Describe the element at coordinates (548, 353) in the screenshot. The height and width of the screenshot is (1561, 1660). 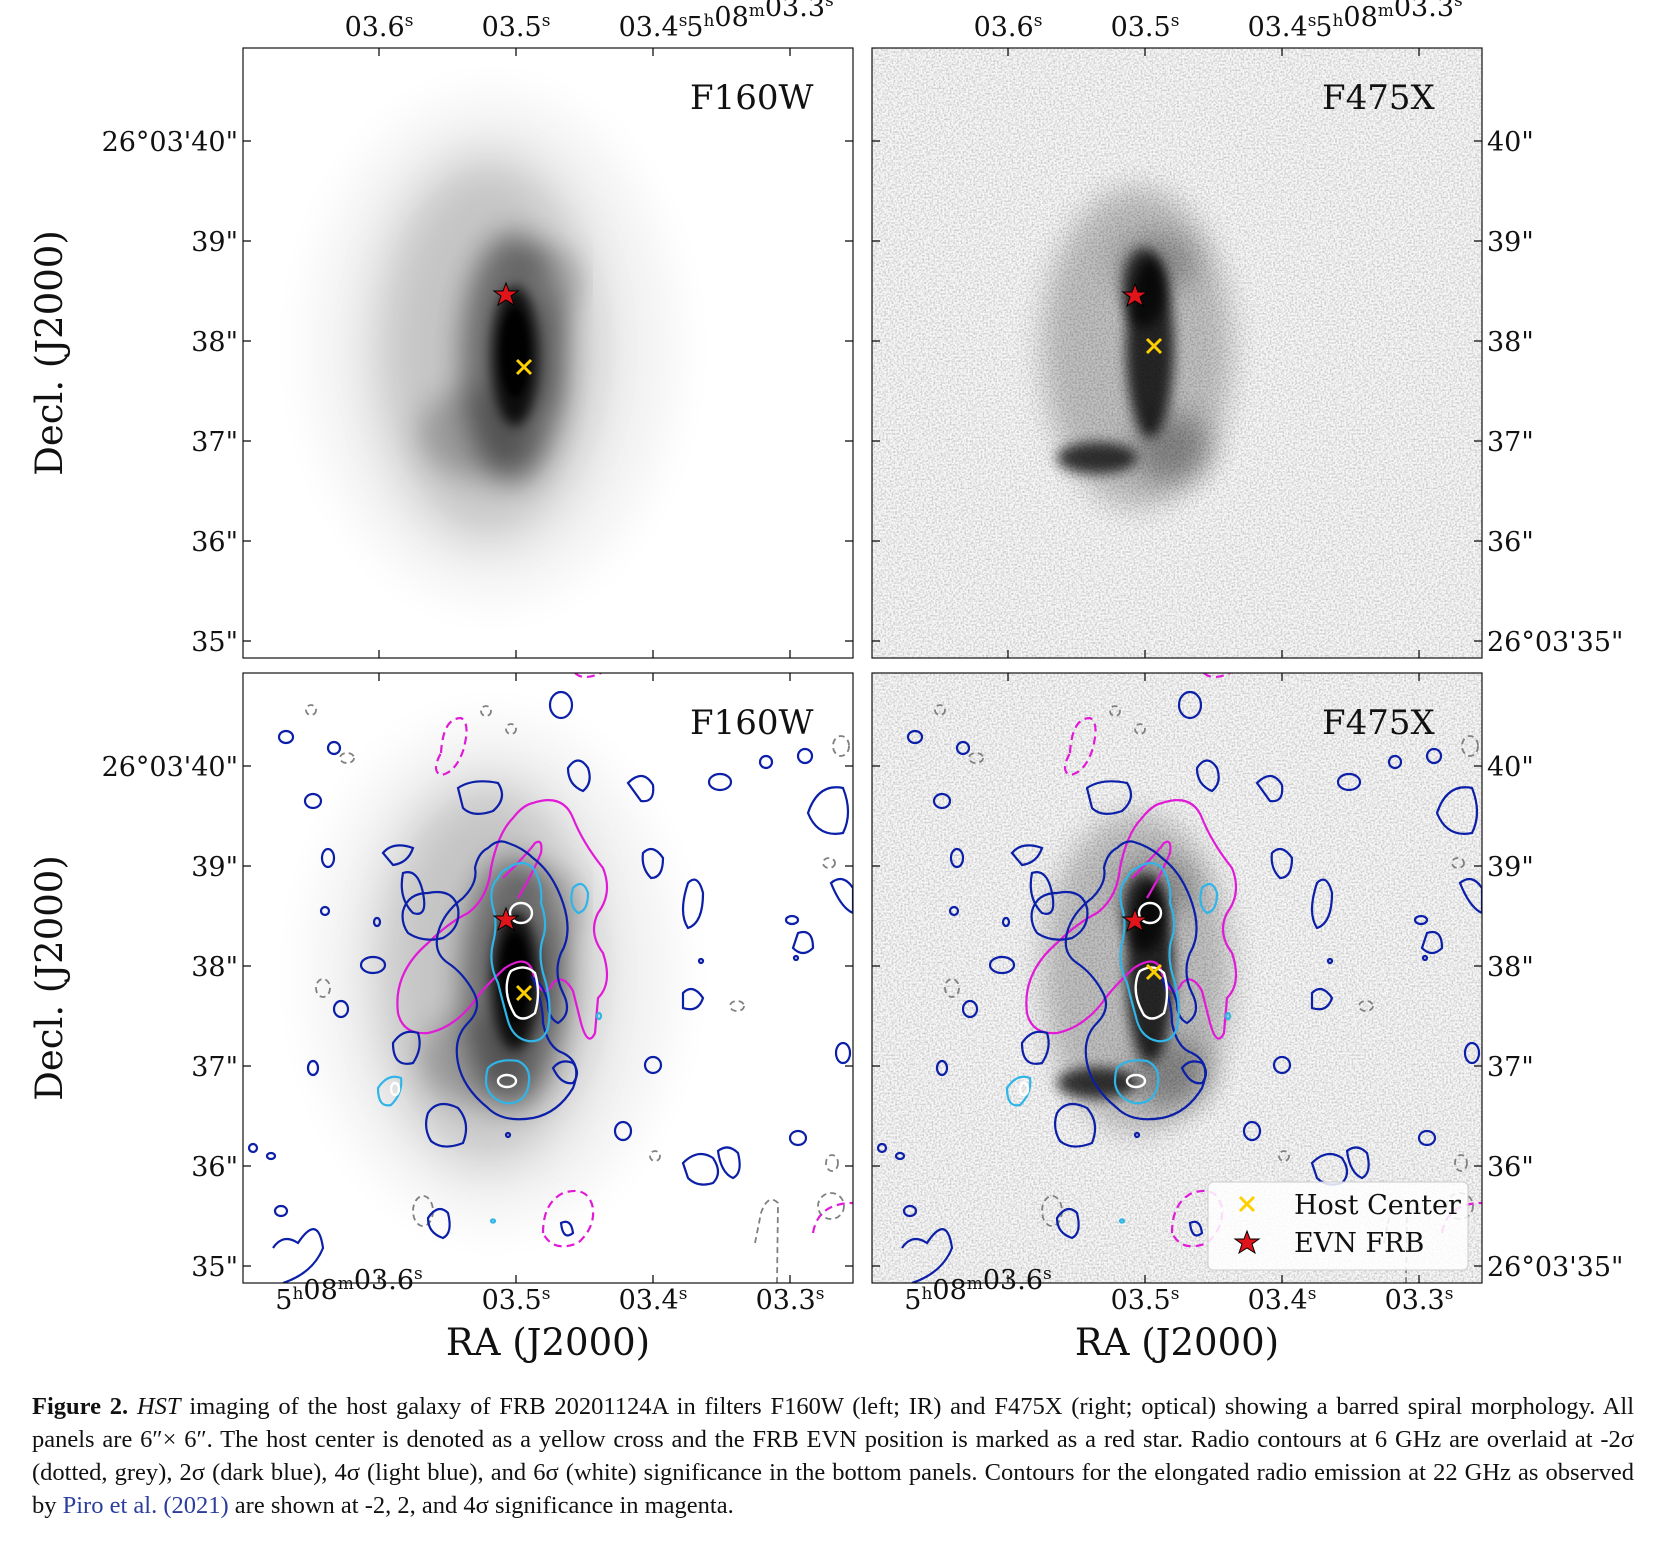
I see `panel-top-left: F160W` at that location.